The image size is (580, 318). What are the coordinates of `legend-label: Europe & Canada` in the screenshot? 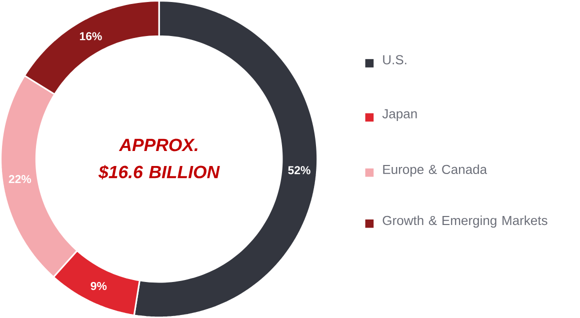 It's located at (435, 170).